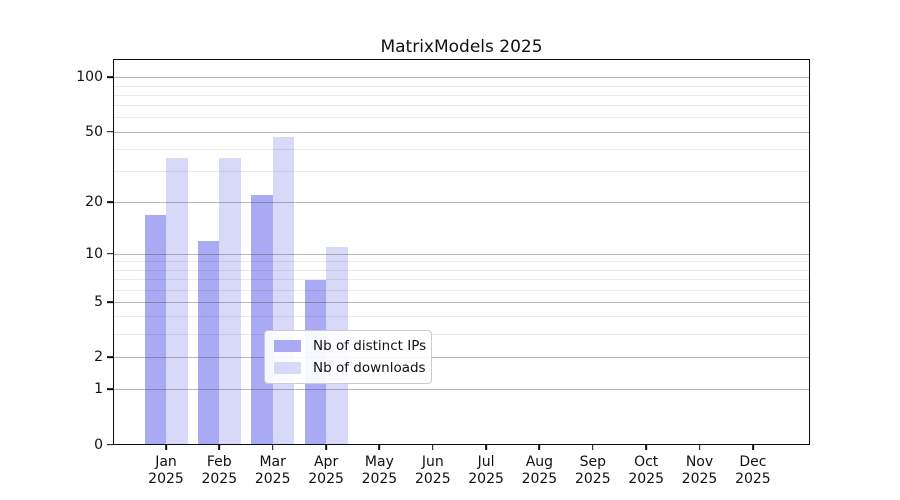 Image resolution: width=900 pixels, height=500 pixels. I want to click on y-tick-label: 10, so click(94, 253).